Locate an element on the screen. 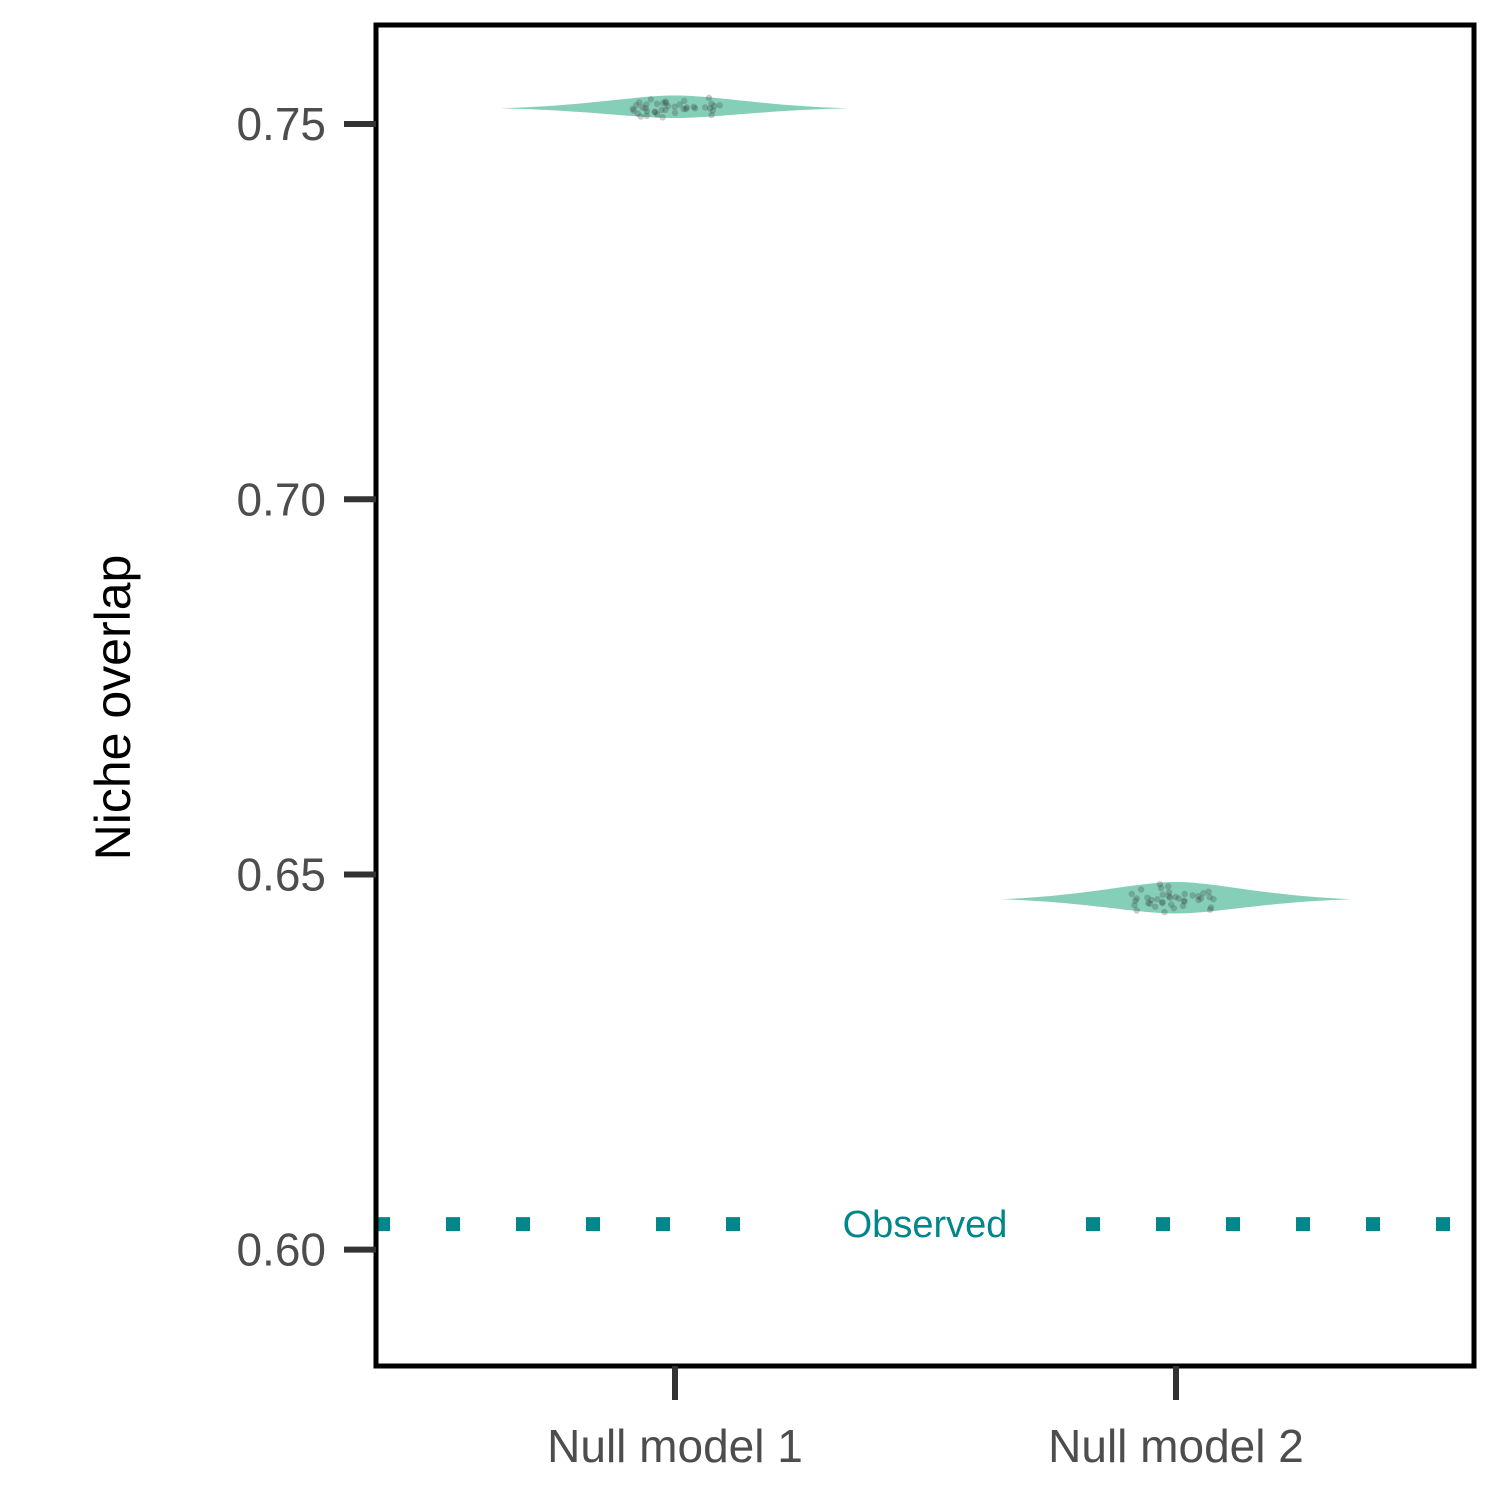 The height and width of the screenshot is (1500, 1500). reference-line-label: Observed is located at coordinates (925, 1225).